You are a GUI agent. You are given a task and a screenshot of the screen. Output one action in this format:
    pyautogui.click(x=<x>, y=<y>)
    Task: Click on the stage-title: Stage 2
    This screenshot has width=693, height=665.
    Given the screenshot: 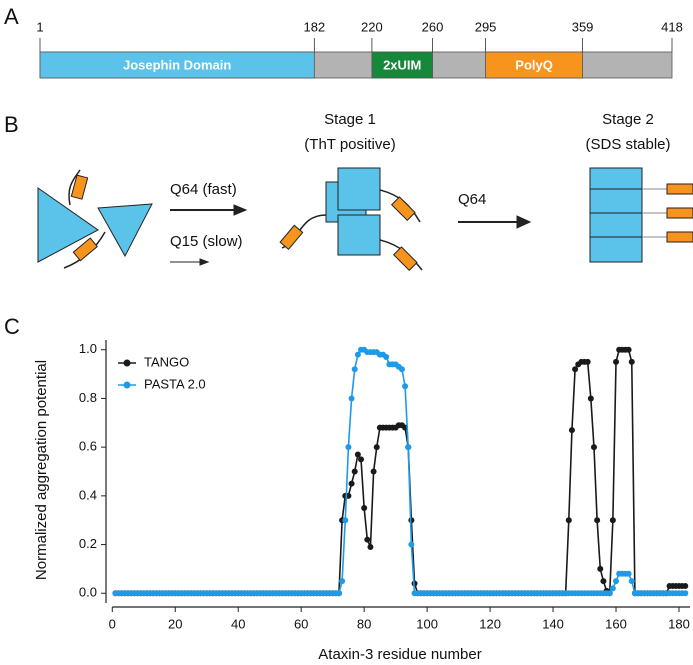 What is the action you would take?
    pyautogui.click(x=628, y=119)
    